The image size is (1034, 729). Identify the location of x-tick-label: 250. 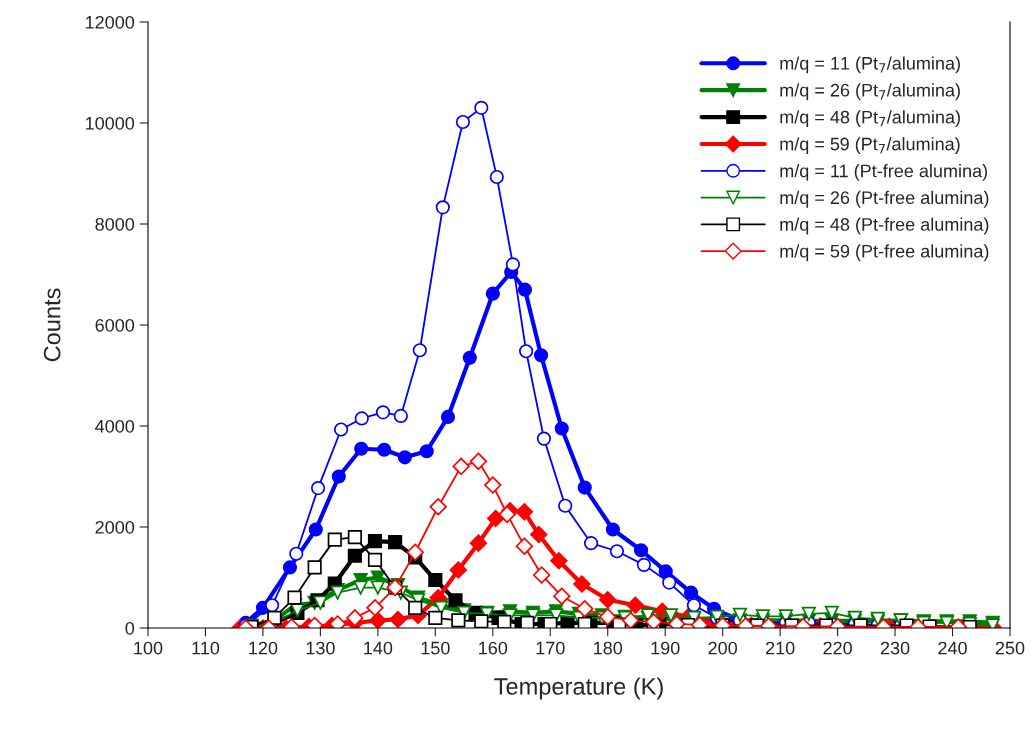
(1010, 648).